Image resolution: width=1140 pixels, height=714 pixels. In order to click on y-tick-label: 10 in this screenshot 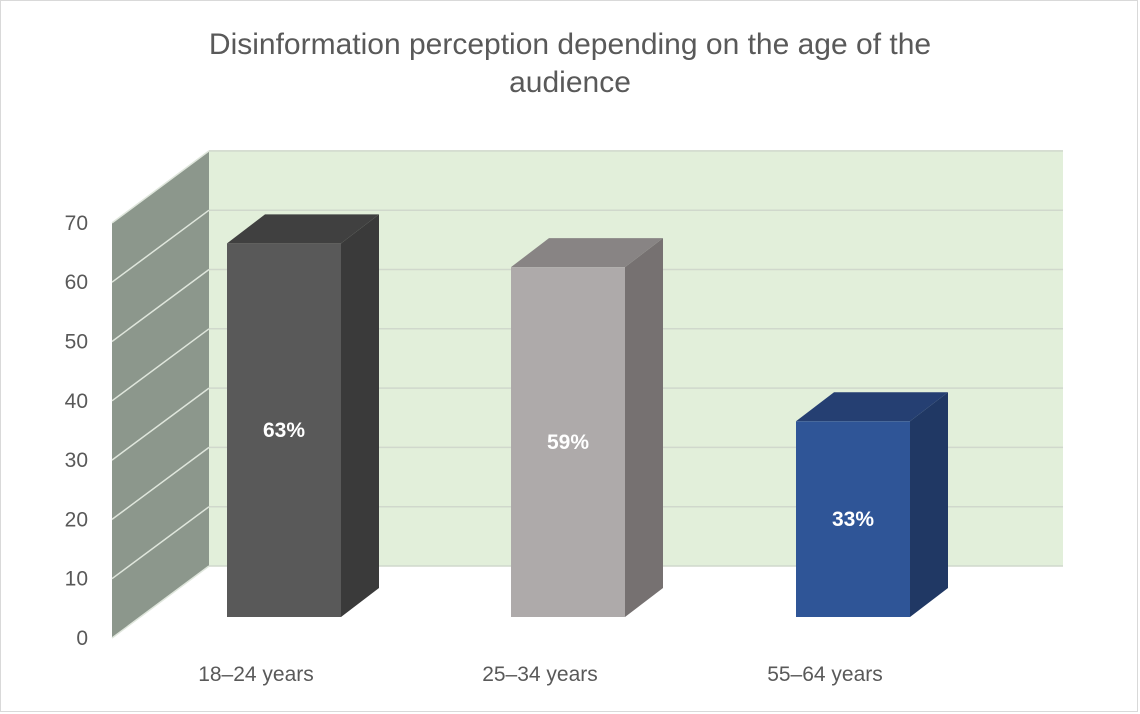, I will do `click(76, 579)`.